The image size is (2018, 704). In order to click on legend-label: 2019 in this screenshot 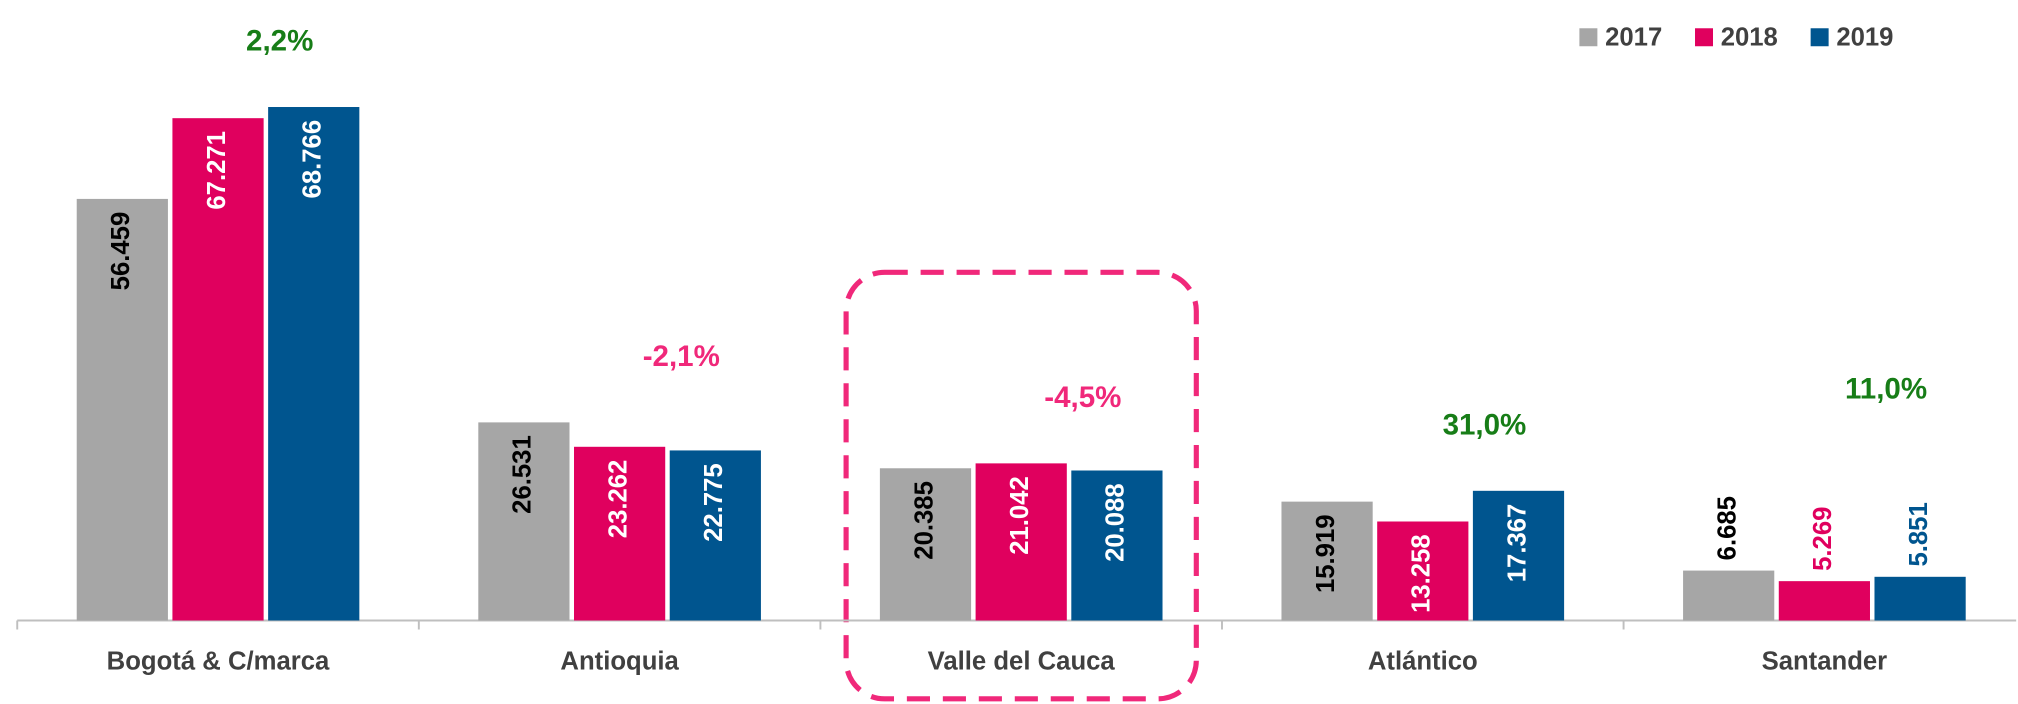, I will do `click(1864, 37)`.